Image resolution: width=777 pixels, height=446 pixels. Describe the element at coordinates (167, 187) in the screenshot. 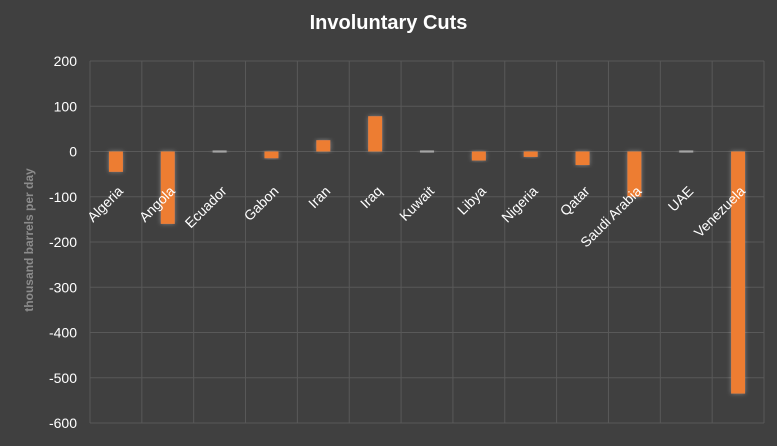

I see `bar-angola` at that location.